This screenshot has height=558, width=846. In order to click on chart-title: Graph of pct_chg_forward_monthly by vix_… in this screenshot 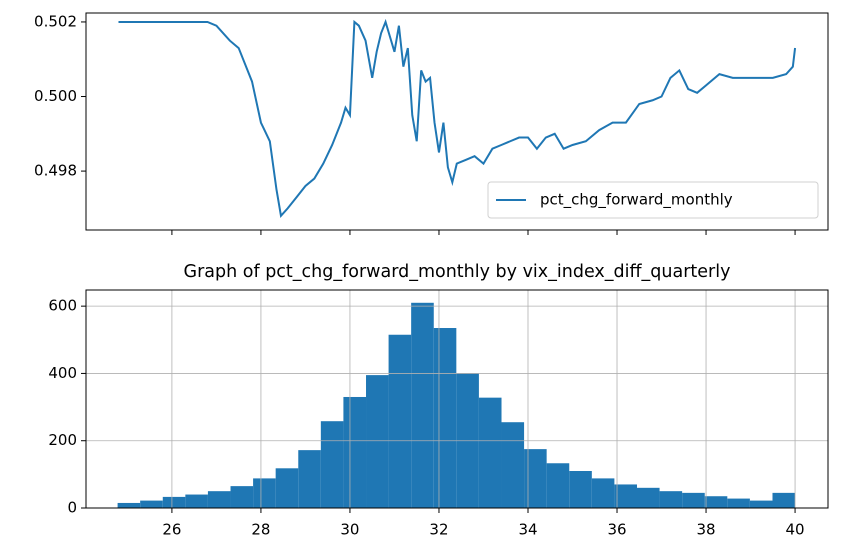, I will do `click(457, 272)`.